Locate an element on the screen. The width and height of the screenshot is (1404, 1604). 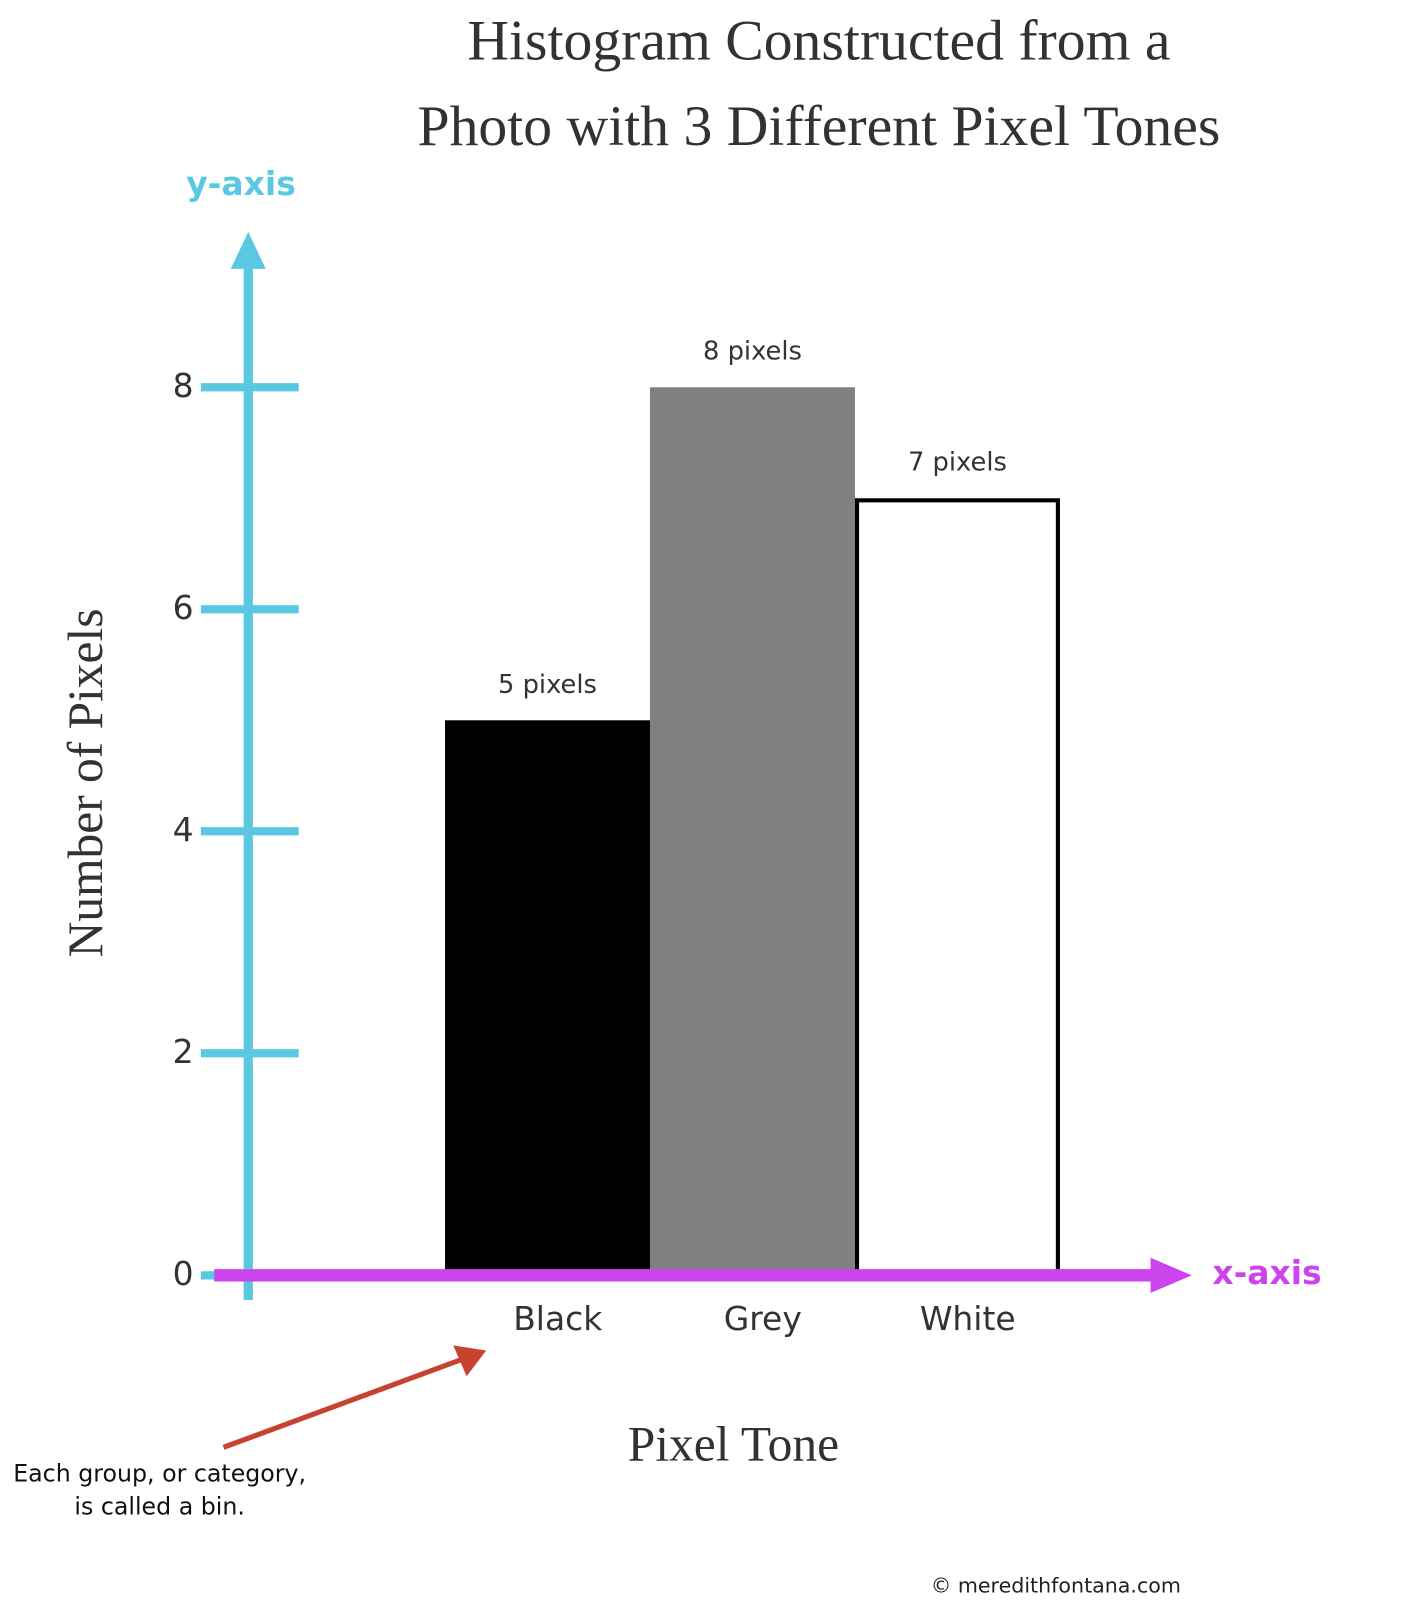
annotation: Each group, or category, is located at coordinates (159, 1474).